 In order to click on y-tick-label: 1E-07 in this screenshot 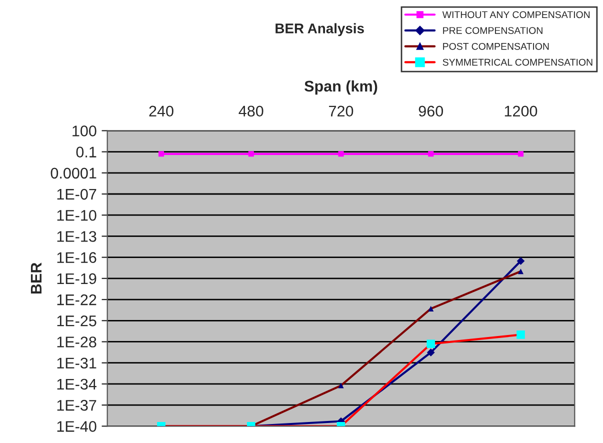, I will do `click(76, 194)`.